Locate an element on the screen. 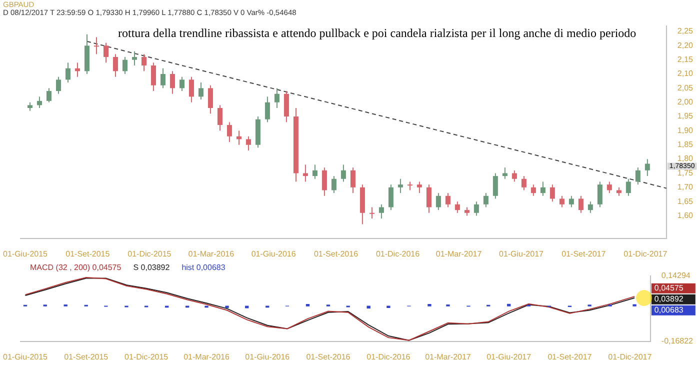  y-tick-label: 2,20 is located at coordinates (685, 45).